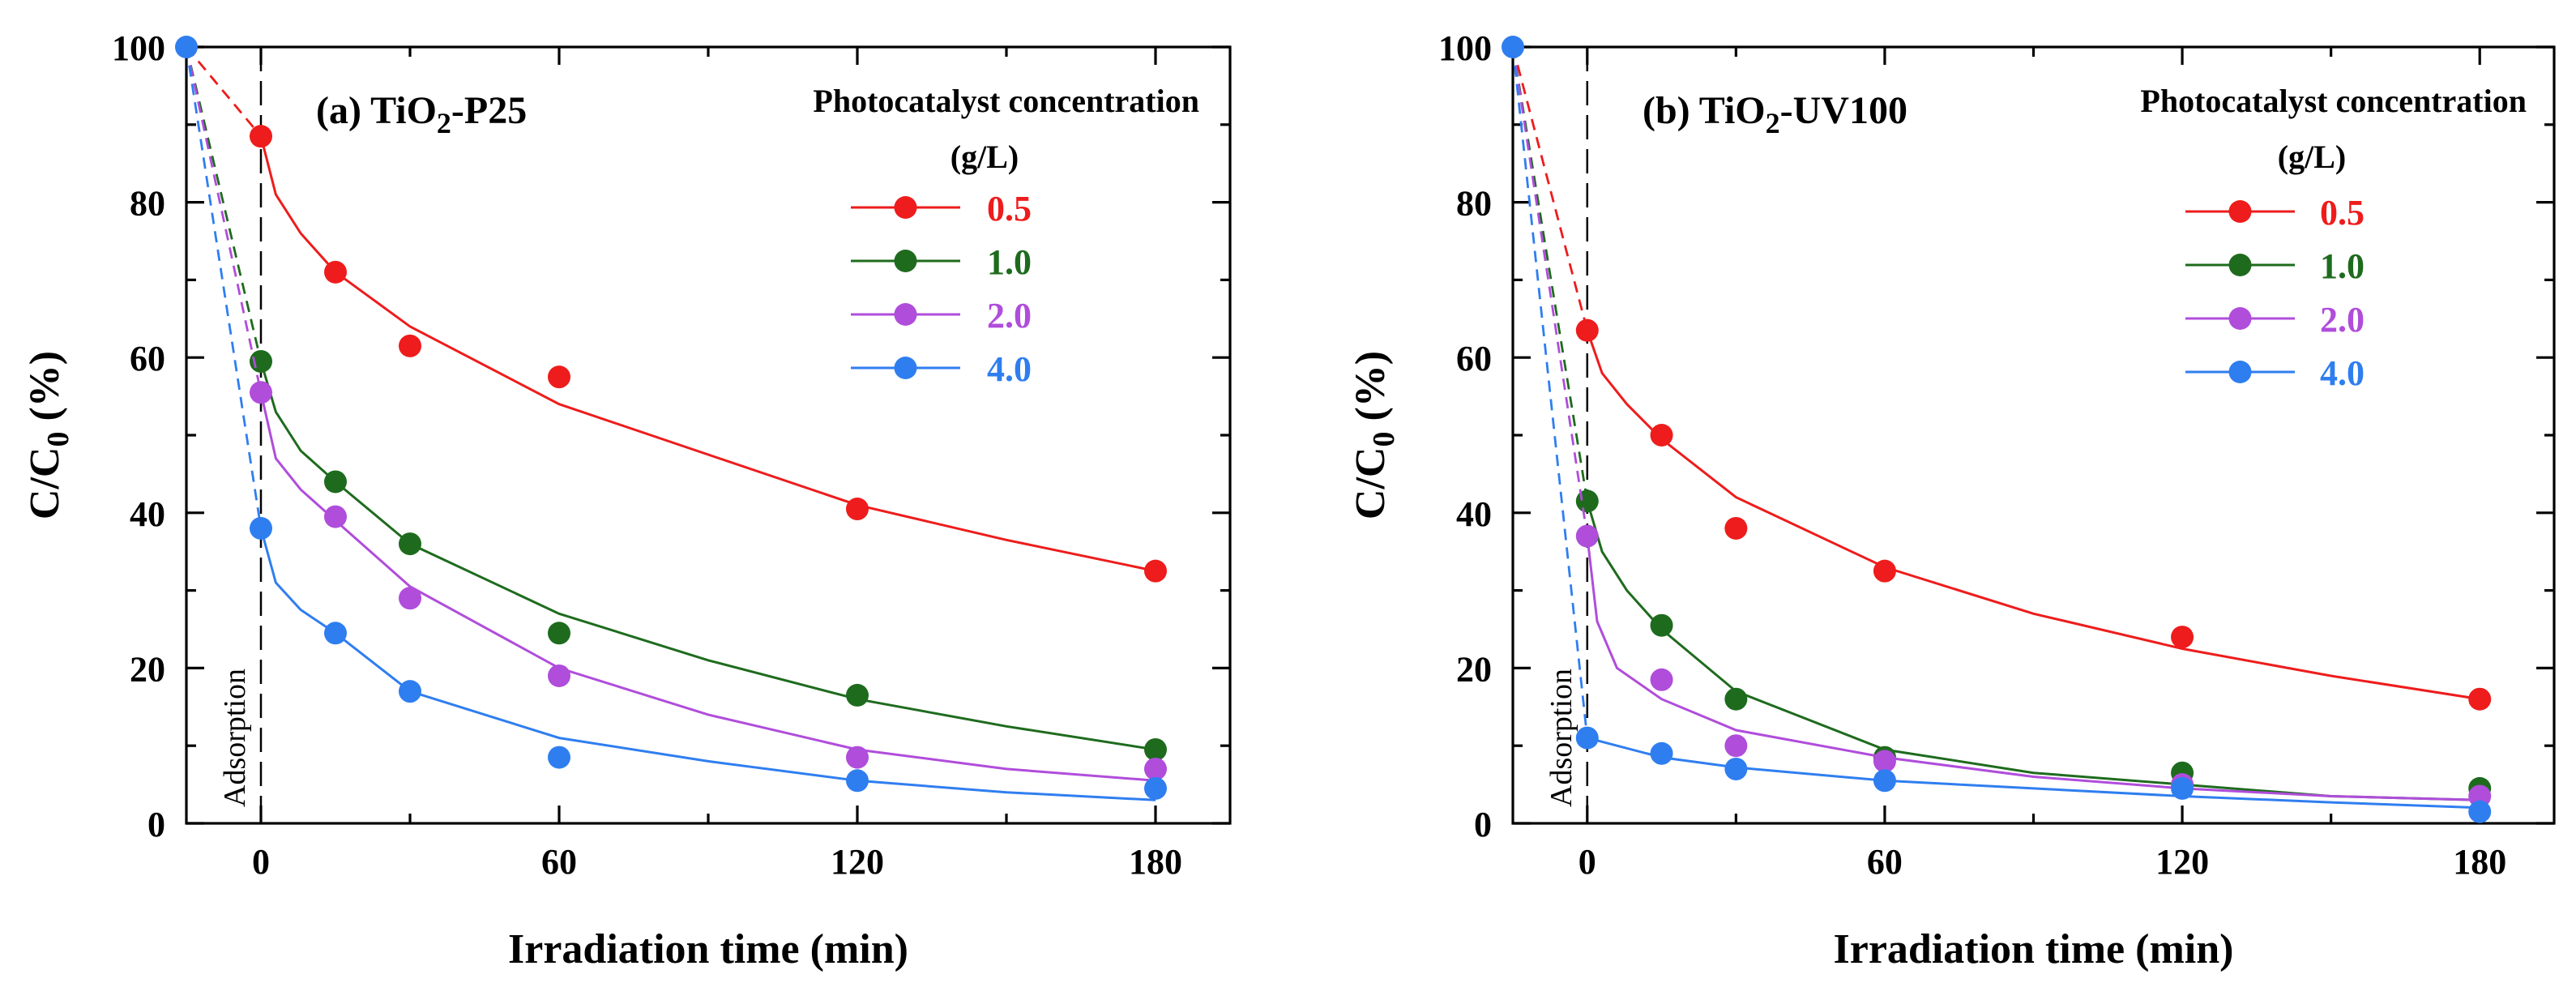 The width and height of the screenshot is (2576, 1000). What do you see at coordinates (1704, 110) in the screenshot?
I see `panel-title-prefix: (b) TiO` at bounding box center [1704, 110].